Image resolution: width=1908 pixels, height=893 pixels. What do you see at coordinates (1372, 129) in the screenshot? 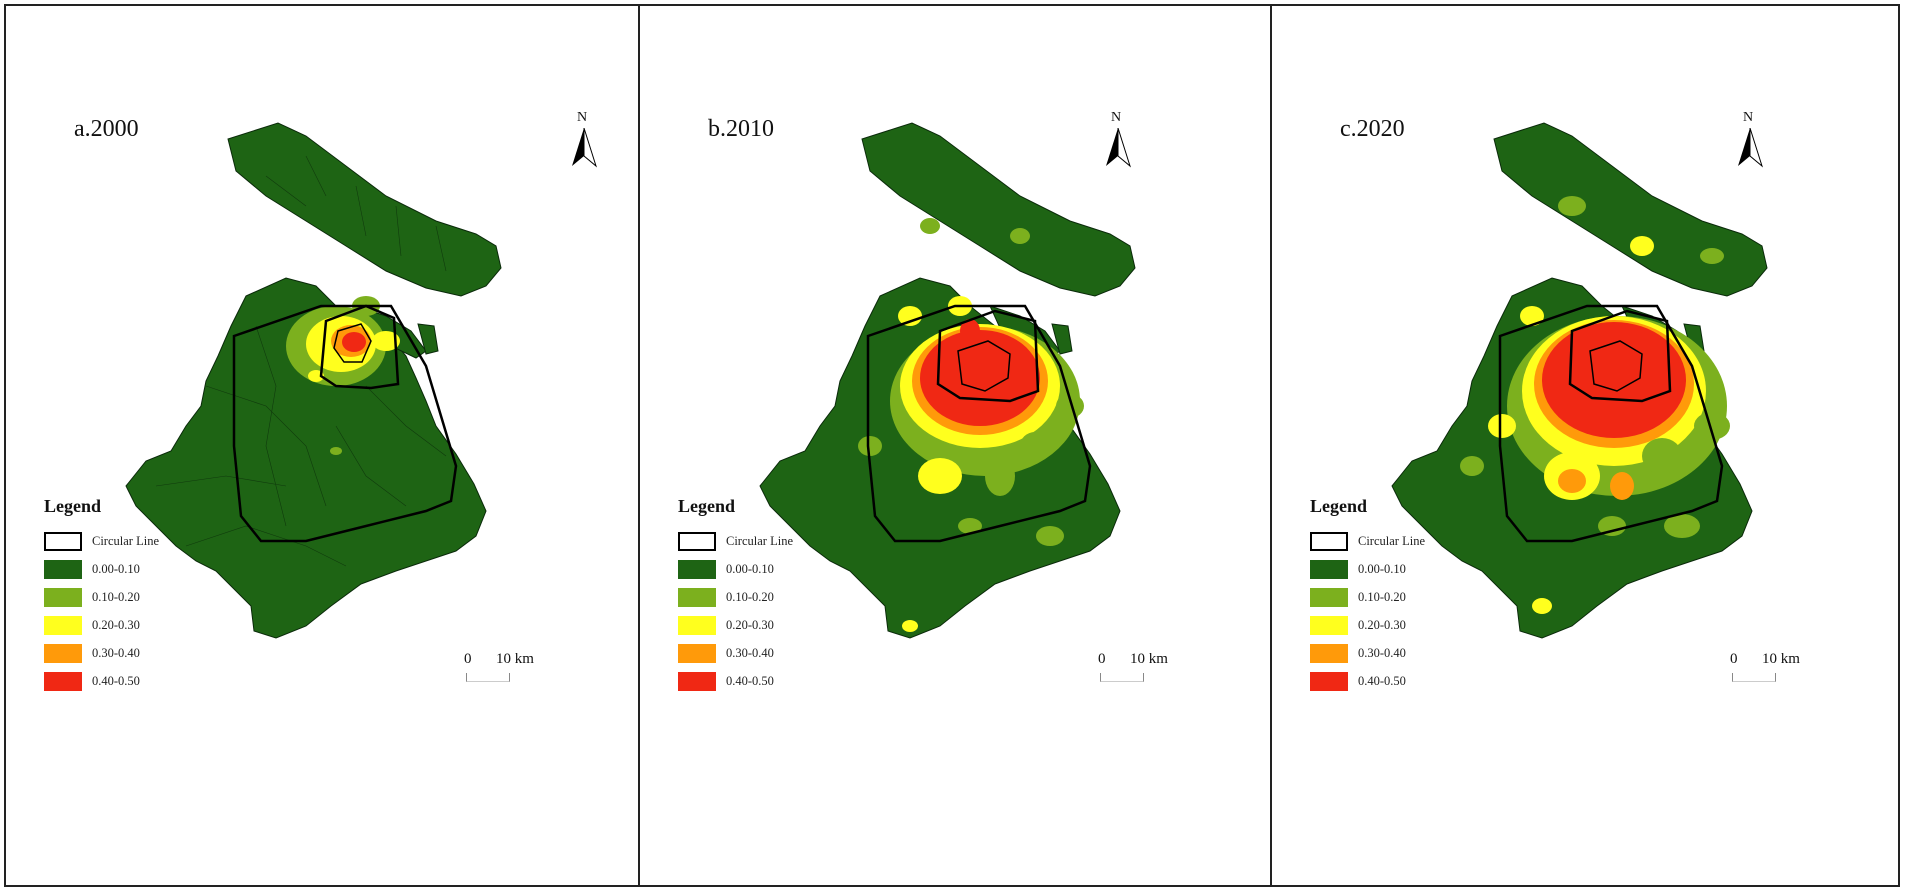
I see `panel-label-2020: c.2020` at bounding box center [1372, 129].